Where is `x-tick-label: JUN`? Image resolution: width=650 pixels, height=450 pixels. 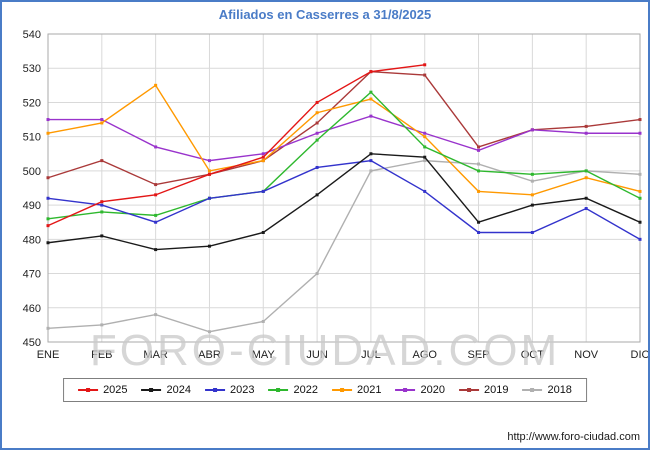
x-tick-label: JUN is located at coordinates (316, 355).